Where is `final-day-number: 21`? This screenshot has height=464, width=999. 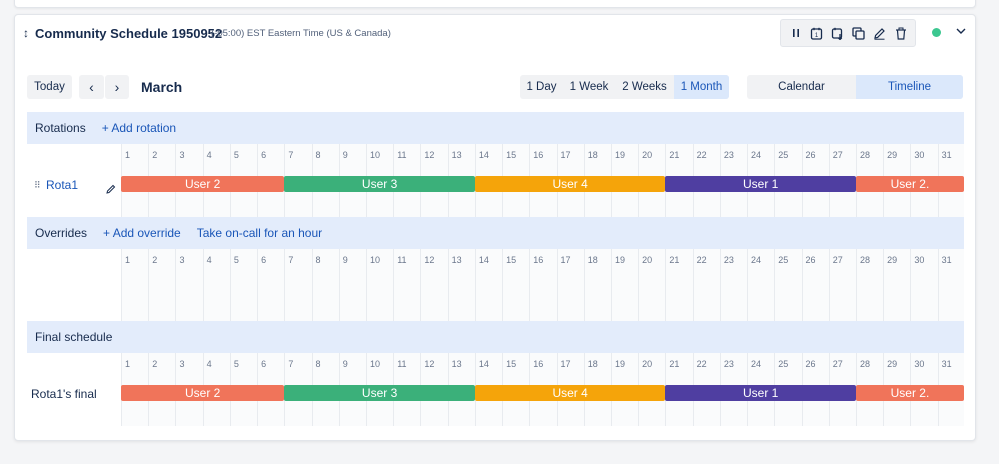
final-day-number: 21 is located at coordinates (674, 364).